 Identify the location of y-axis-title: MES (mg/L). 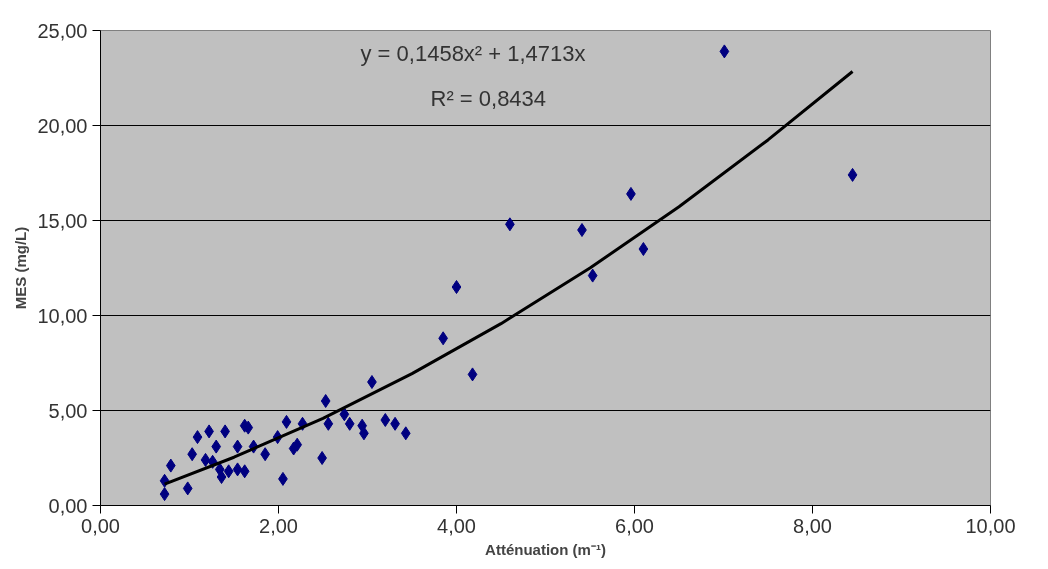
(21, 268).